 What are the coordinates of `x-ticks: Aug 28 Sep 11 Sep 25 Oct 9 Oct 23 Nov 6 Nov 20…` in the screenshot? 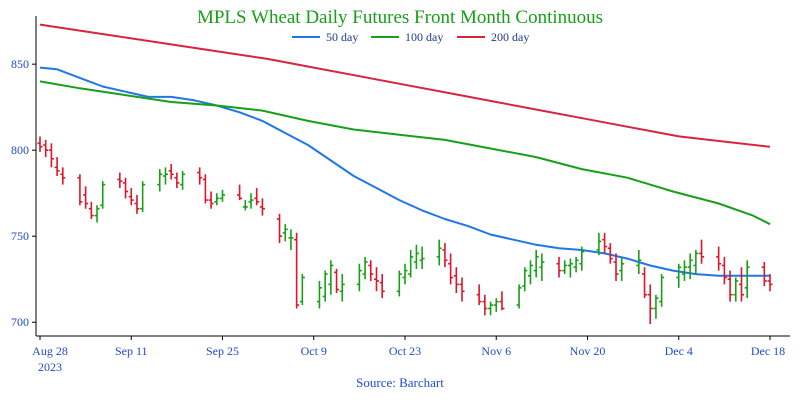 It's located at (408, 347).